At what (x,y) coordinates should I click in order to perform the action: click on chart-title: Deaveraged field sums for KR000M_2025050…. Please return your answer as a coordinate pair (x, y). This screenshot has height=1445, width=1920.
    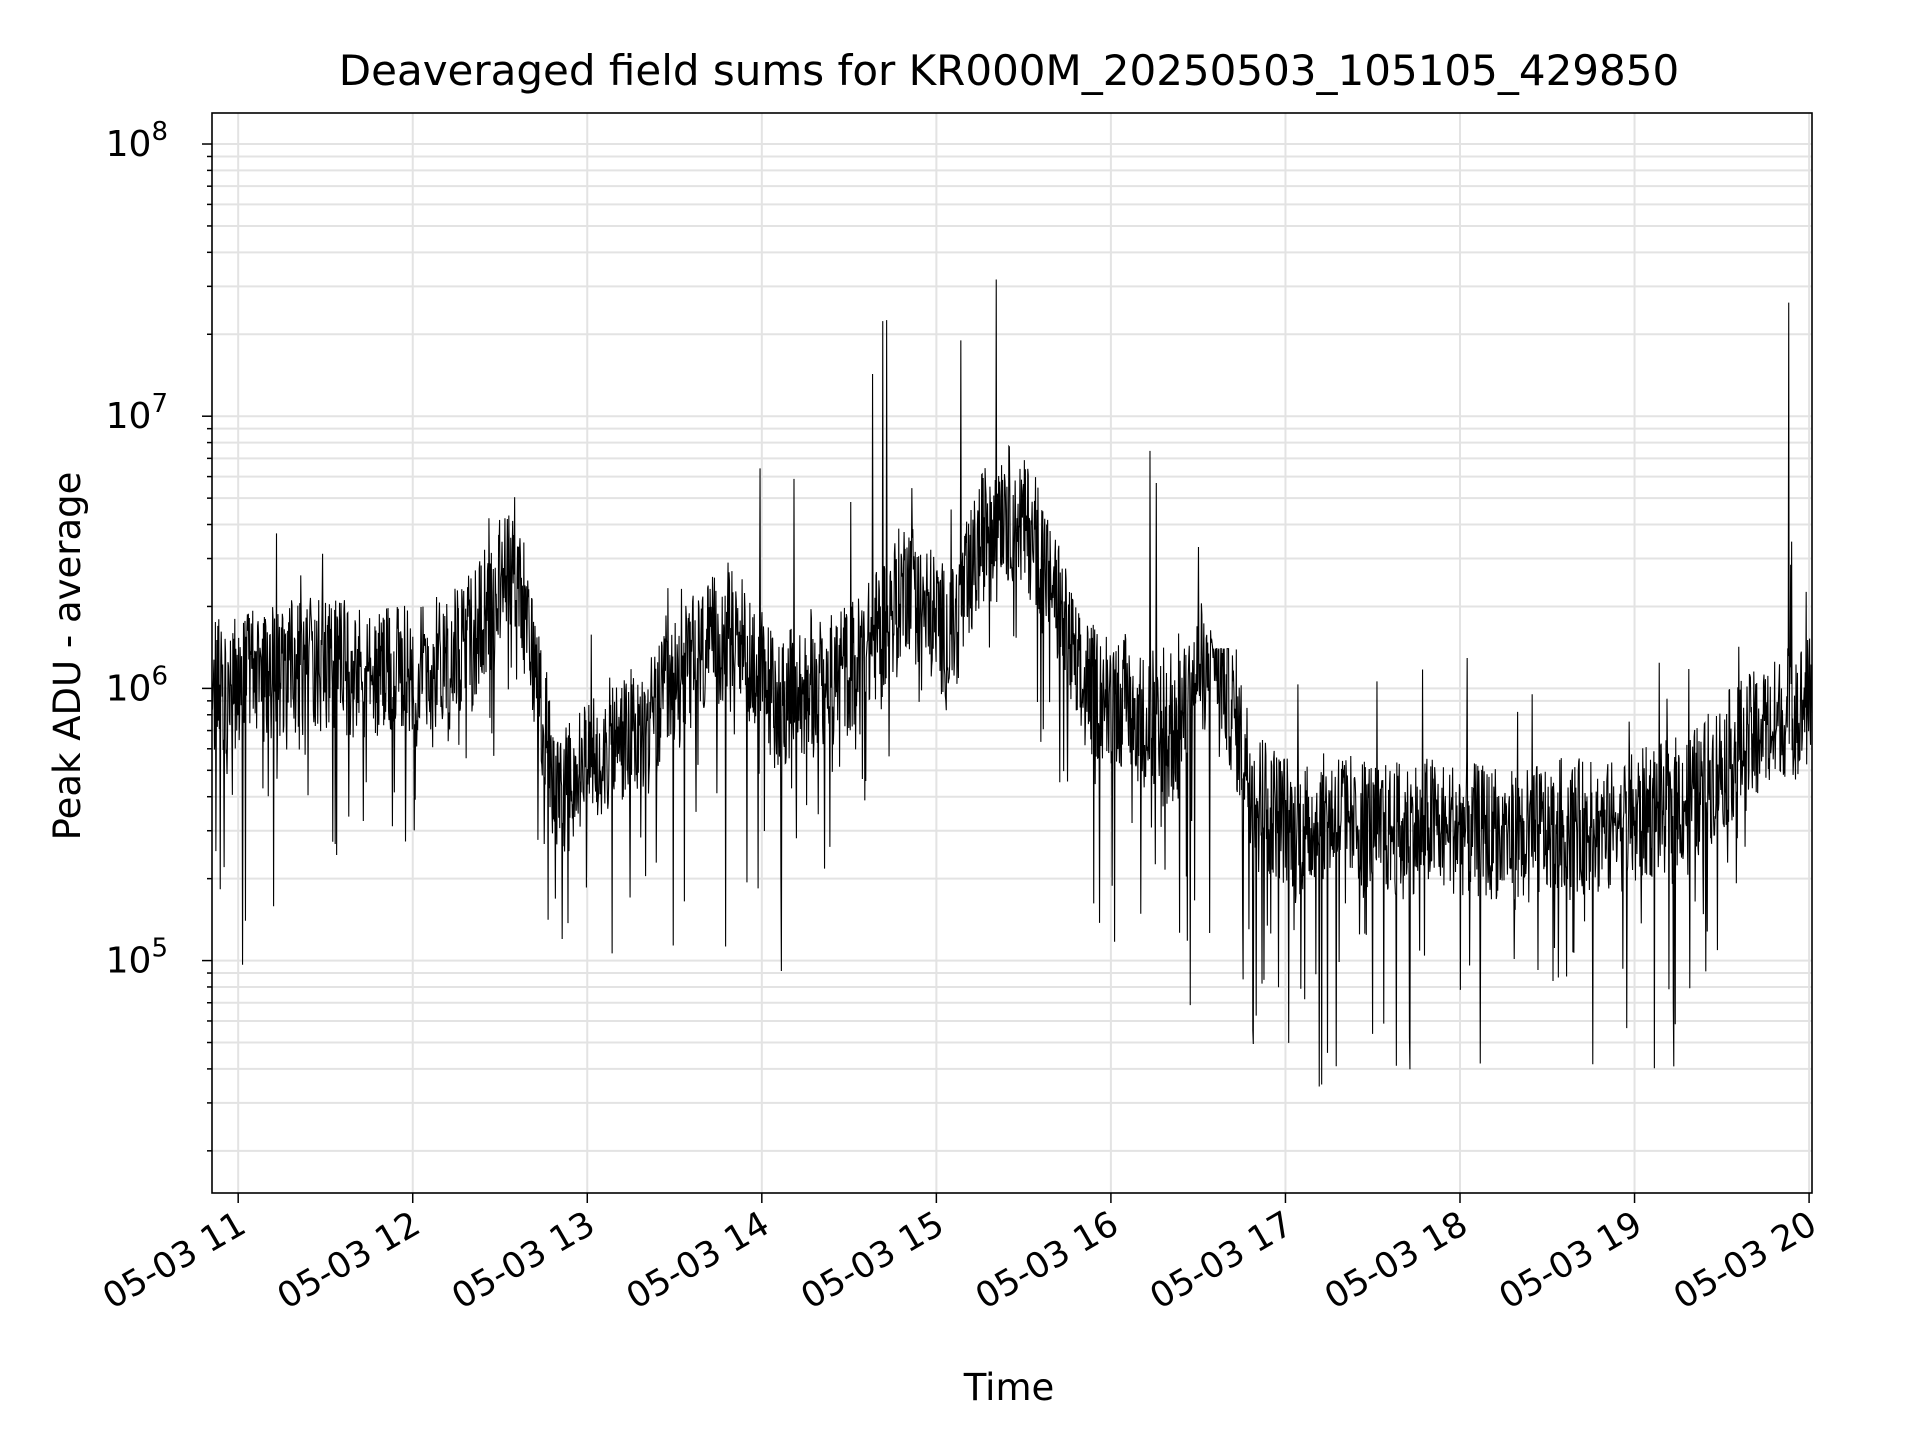
    Looking at the image, I should click on (1009, 70).